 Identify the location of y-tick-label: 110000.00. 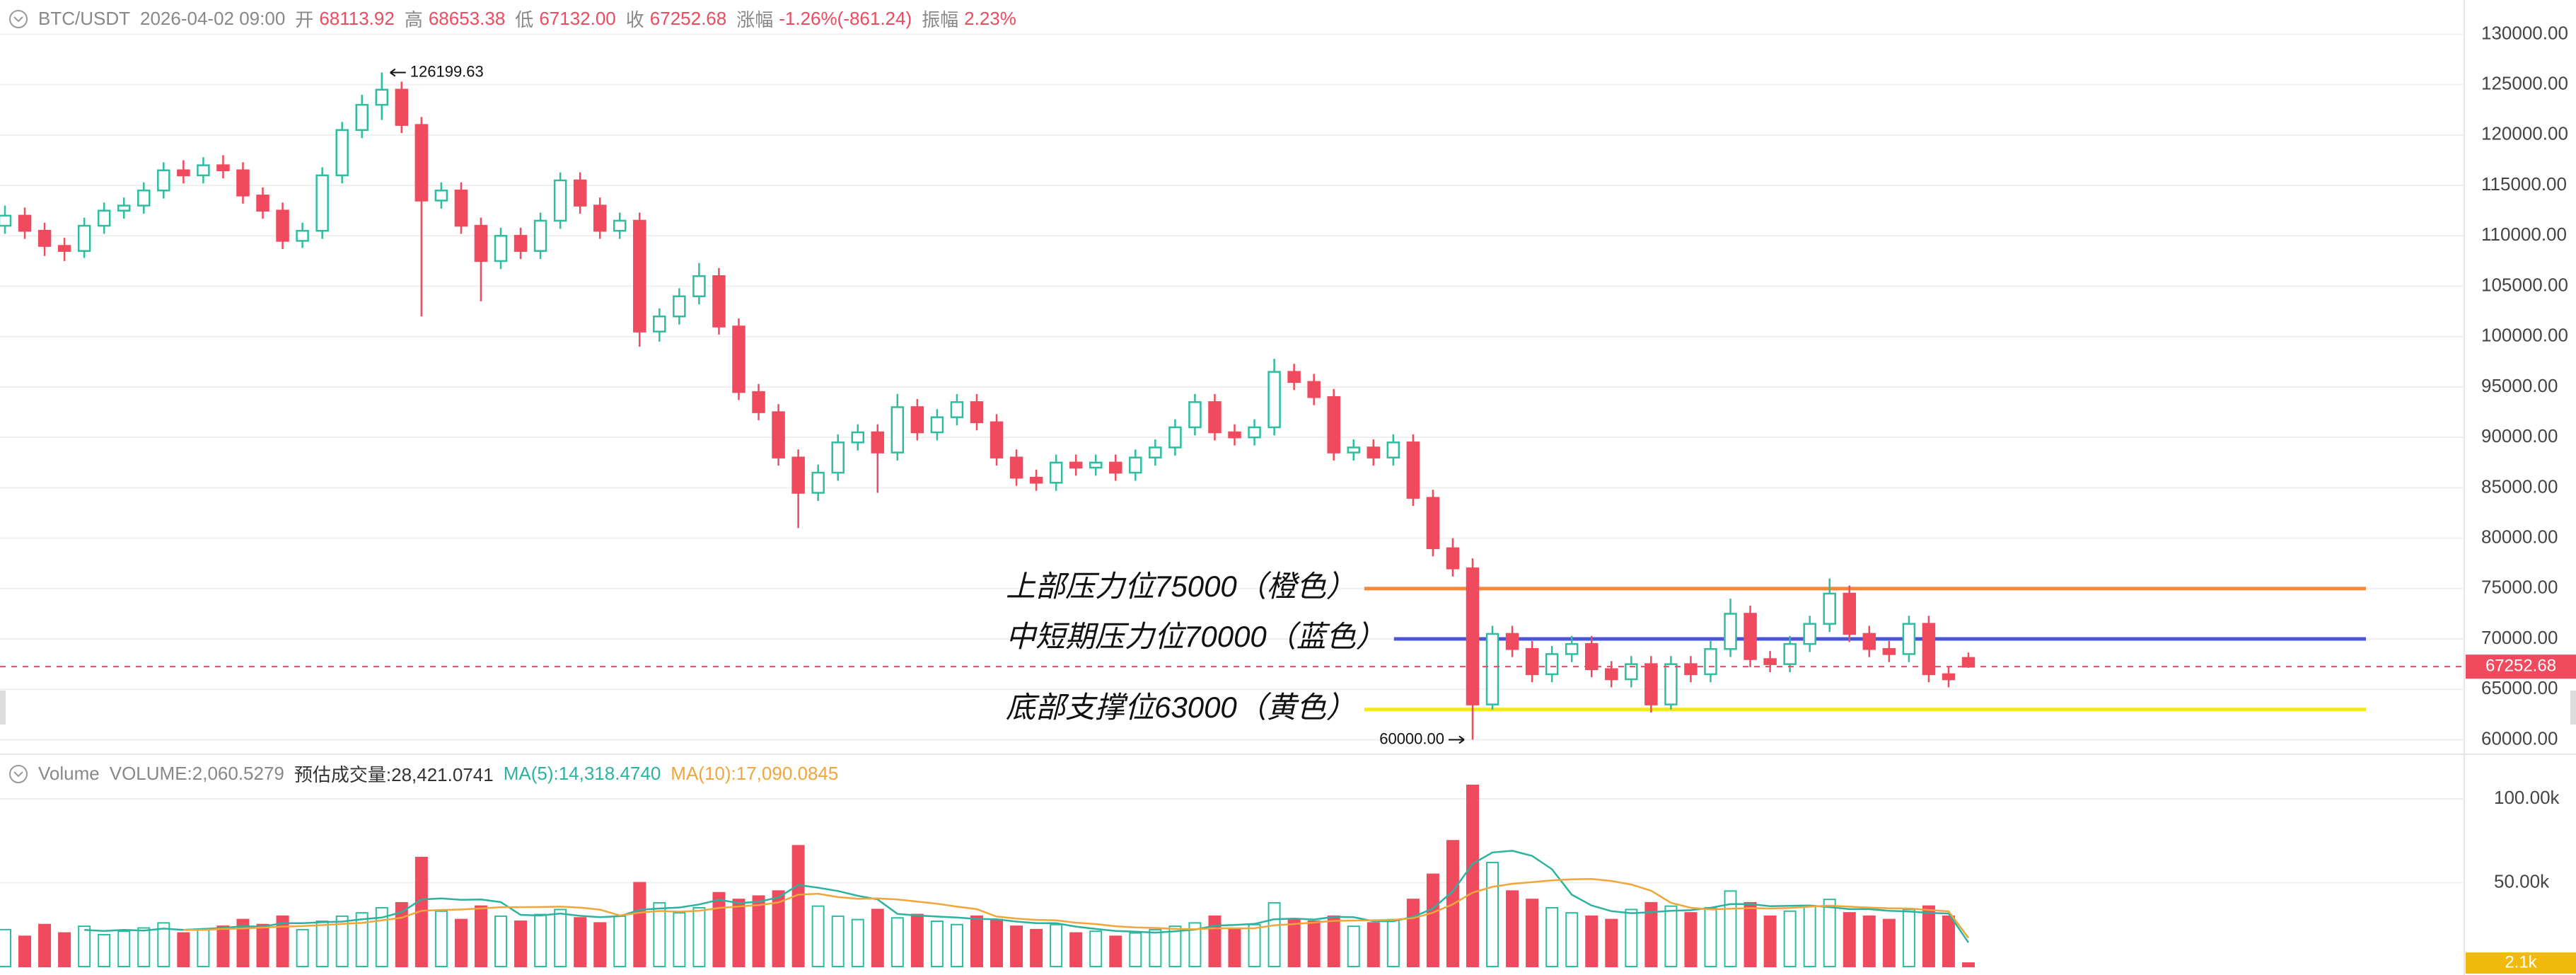
(2524, 234).